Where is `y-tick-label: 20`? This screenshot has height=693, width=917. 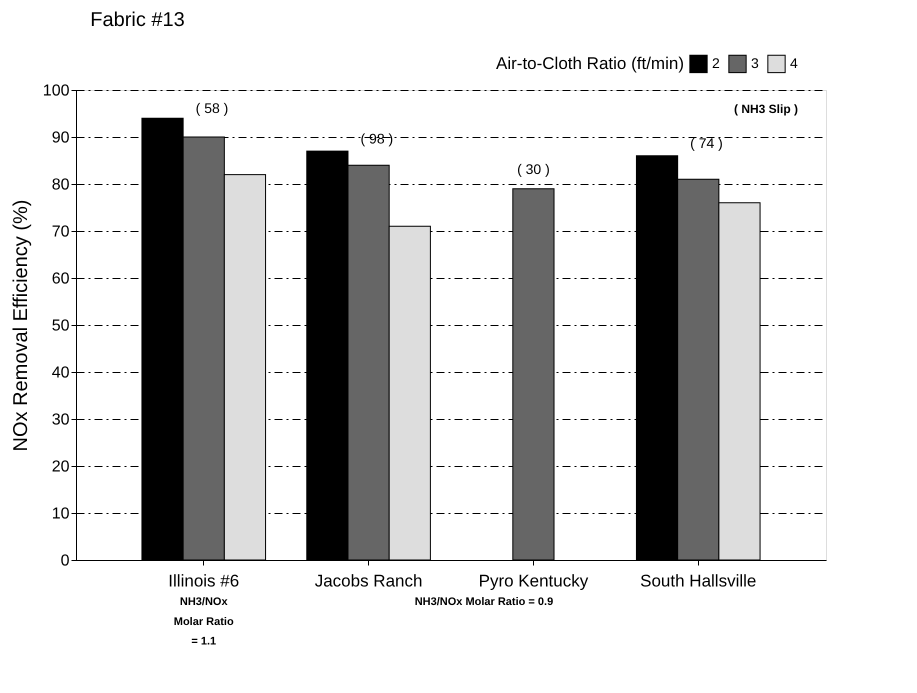 y-tick-label: 20 is located at coordinates (61, 467).